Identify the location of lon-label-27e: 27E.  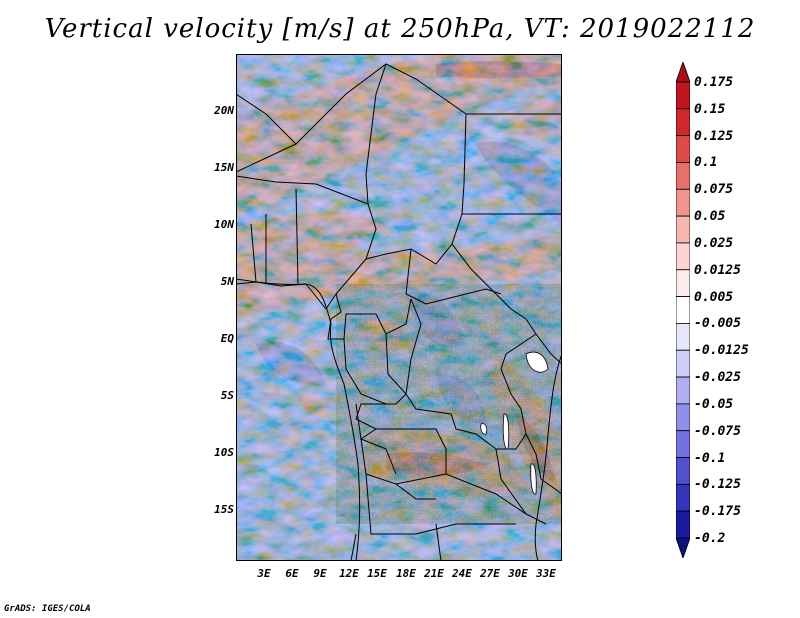
(490, 573).